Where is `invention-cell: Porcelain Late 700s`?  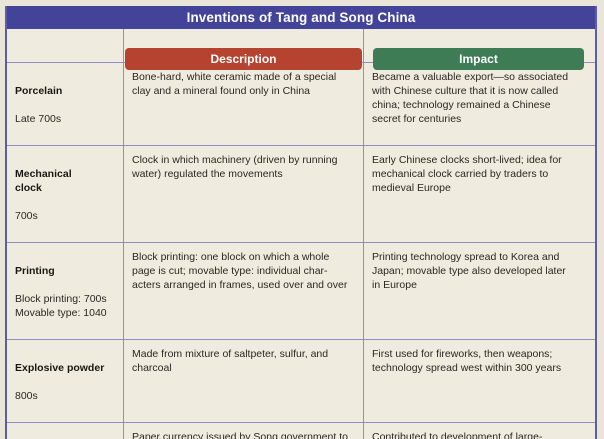
invention-cell: Porcelain Late 700s is located at coordinates (65, 104).